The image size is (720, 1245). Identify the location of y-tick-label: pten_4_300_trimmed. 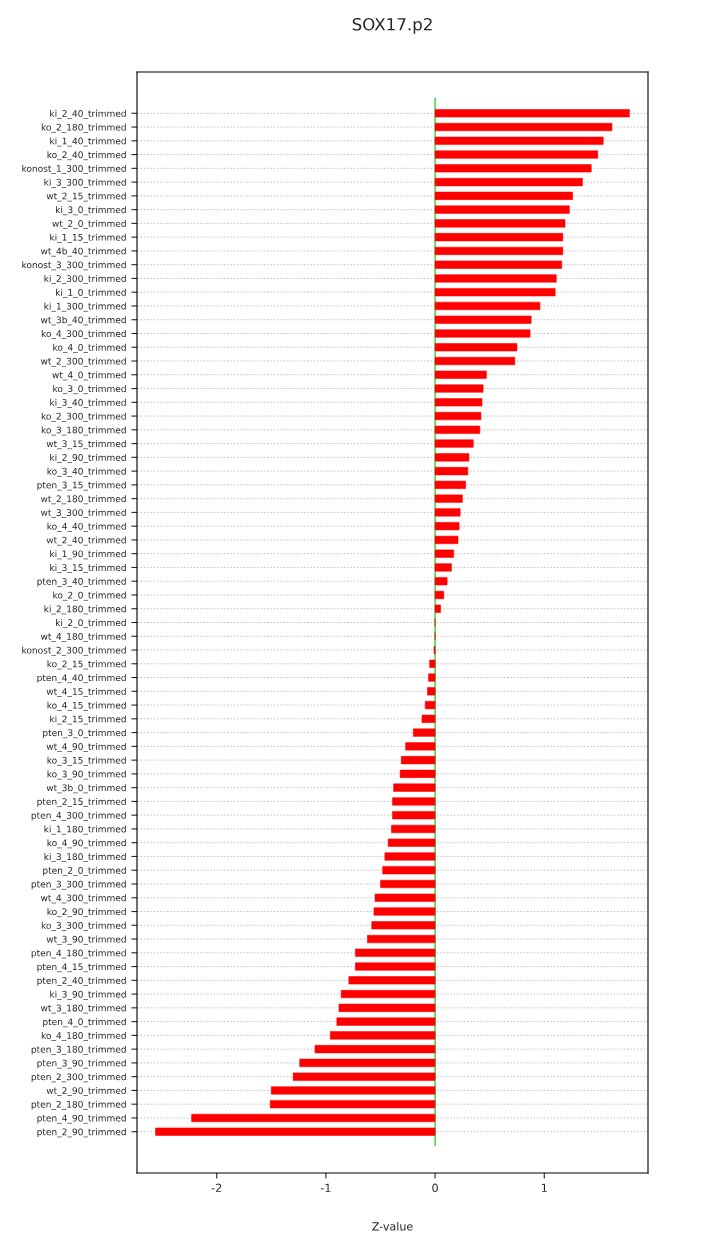
(78, 816).